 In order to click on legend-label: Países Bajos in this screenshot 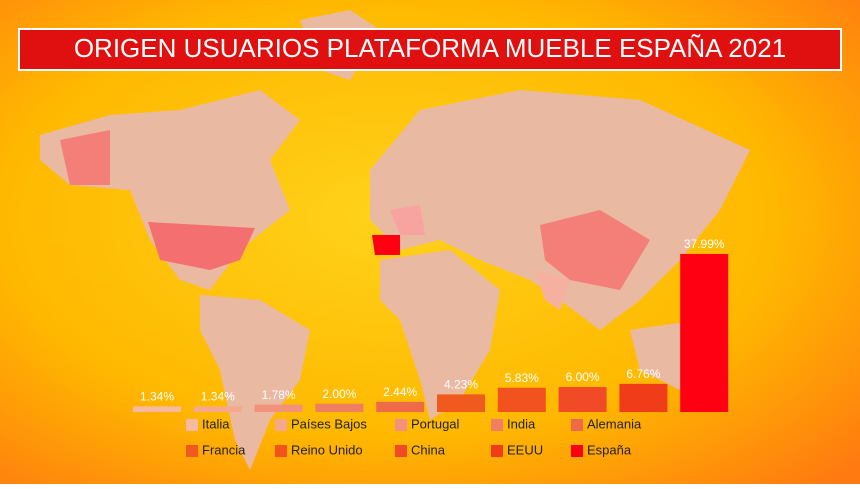, I will do `click(329, 423)`.